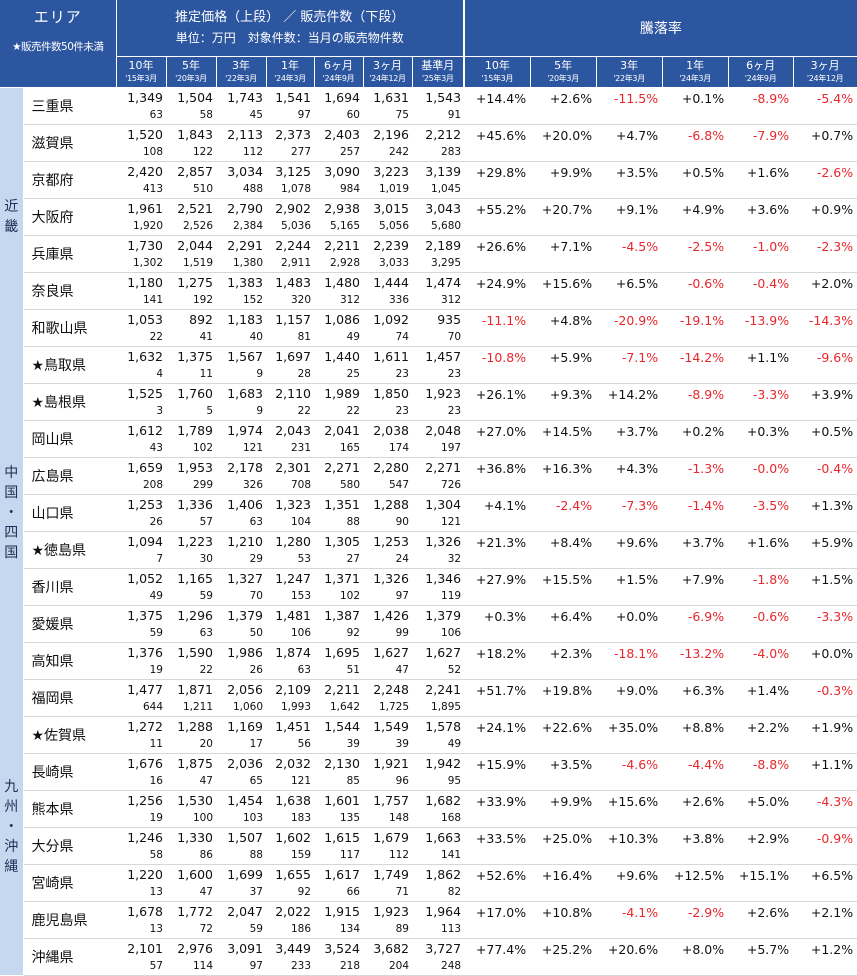 Image resolution: width=857 pixels, height=976 pixels. I want to click on price-value: 1,749, so click(391, 874).